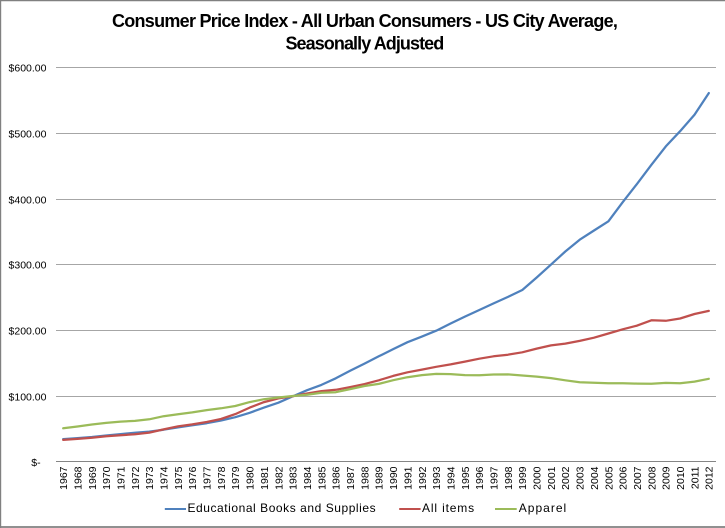 The height and width of the screenshot is (528, 725). I want to click on svg-text: 1996, so click(480, 478).